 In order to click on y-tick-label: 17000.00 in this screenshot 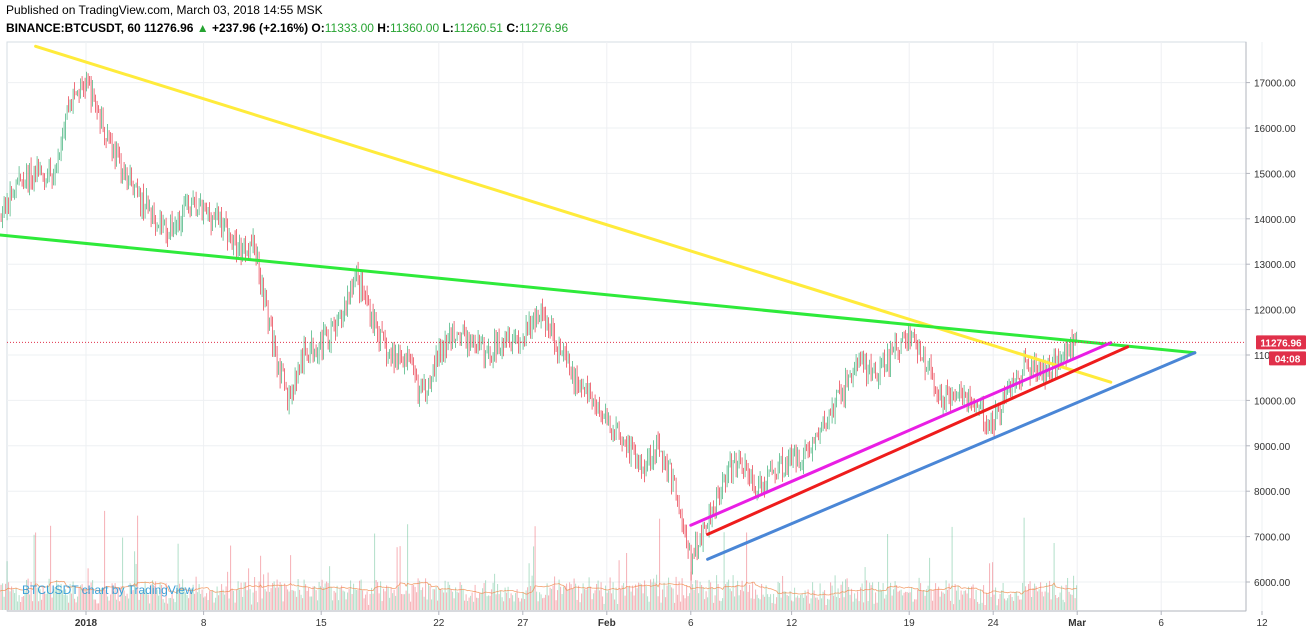, I will do `click(1275, 84)`.